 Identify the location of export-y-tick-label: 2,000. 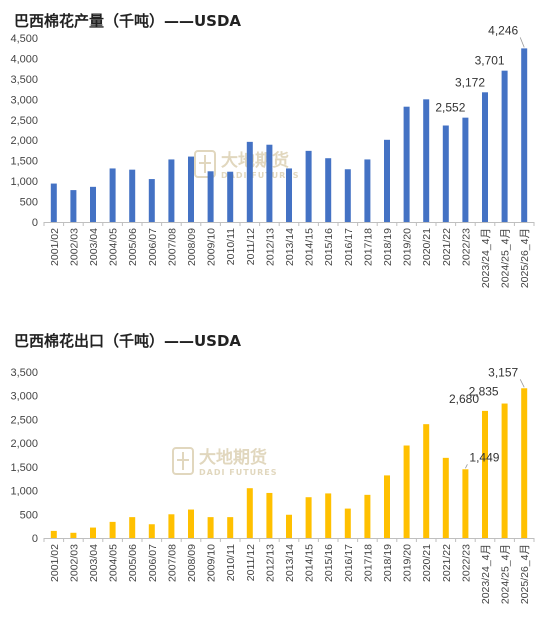
(24, 444).